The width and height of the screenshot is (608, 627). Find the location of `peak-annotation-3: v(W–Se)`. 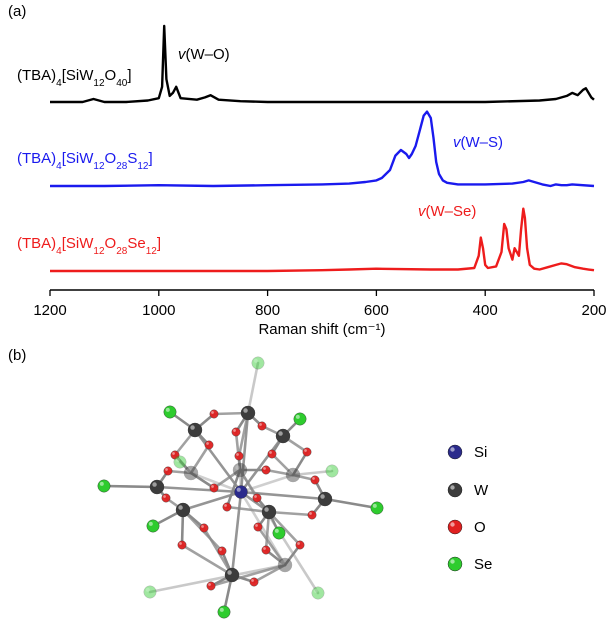

peak-annotation-3: v(W–Se) is located at coordinates (447, 211).